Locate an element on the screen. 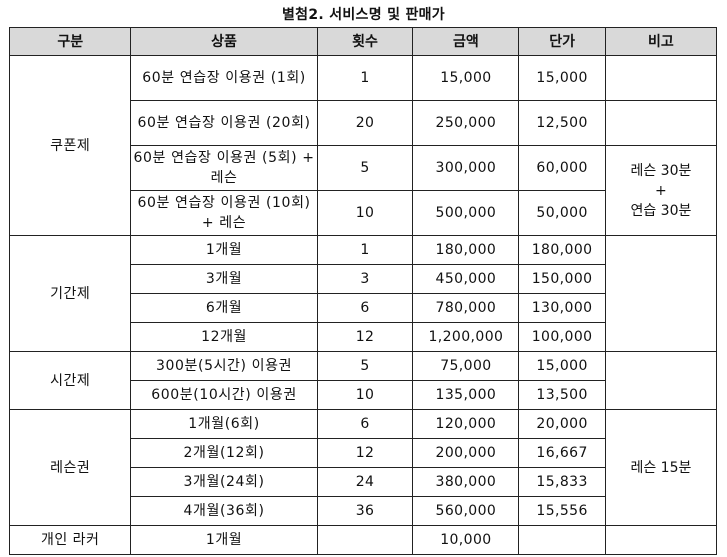  table-row: 600분(10시간) 이용권 10 135,000 13,500 is located at coordinates (363, 395).